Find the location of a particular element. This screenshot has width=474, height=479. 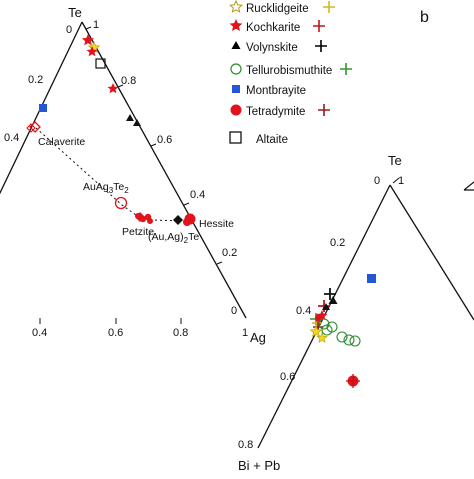

right-apex-bi-pb: Bi + Pb is located at coordinates (259, 465).